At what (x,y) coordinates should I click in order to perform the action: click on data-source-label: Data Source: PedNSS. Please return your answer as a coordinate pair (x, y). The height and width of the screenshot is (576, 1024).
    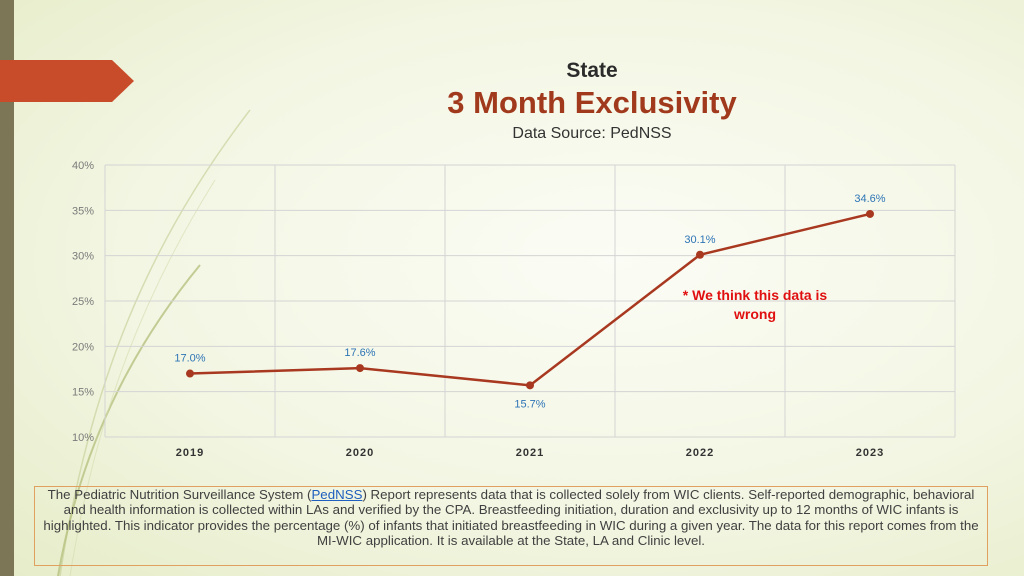
    Looking at the image, I should click on (592, 133).